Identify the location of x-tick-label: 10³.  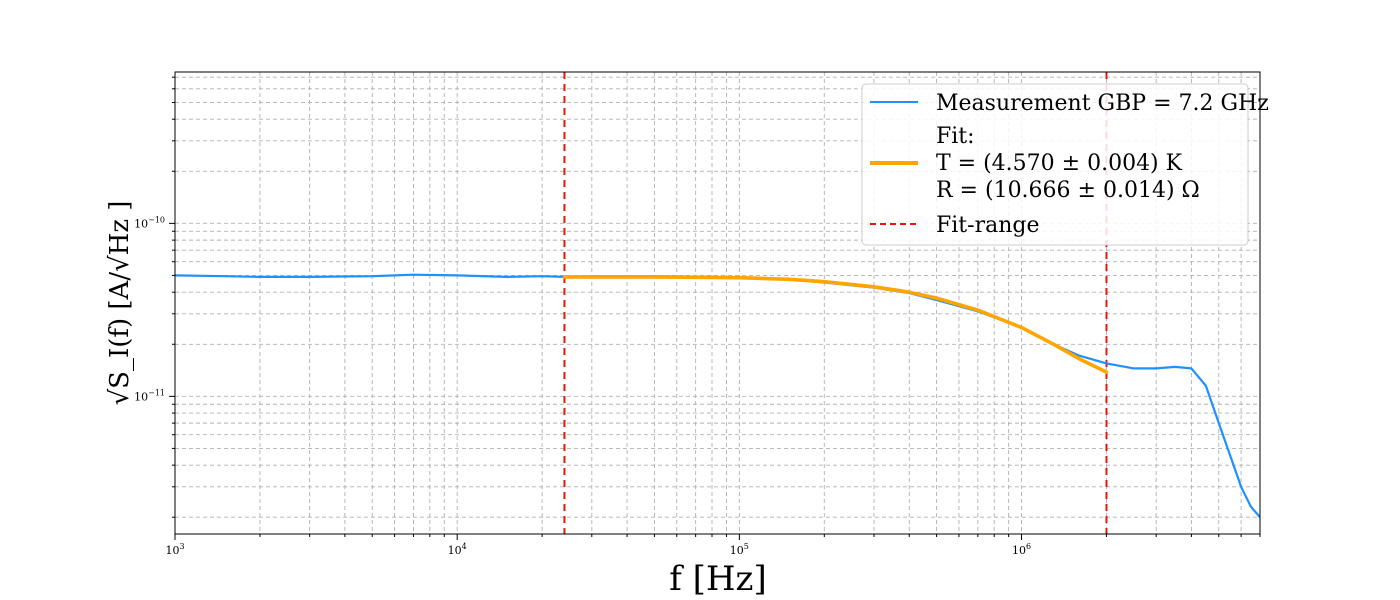
(174, 549).